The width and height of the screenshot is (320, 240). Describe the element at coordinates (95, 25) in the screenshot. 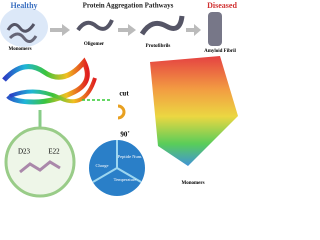

I see `oligomer-icon` at that location.